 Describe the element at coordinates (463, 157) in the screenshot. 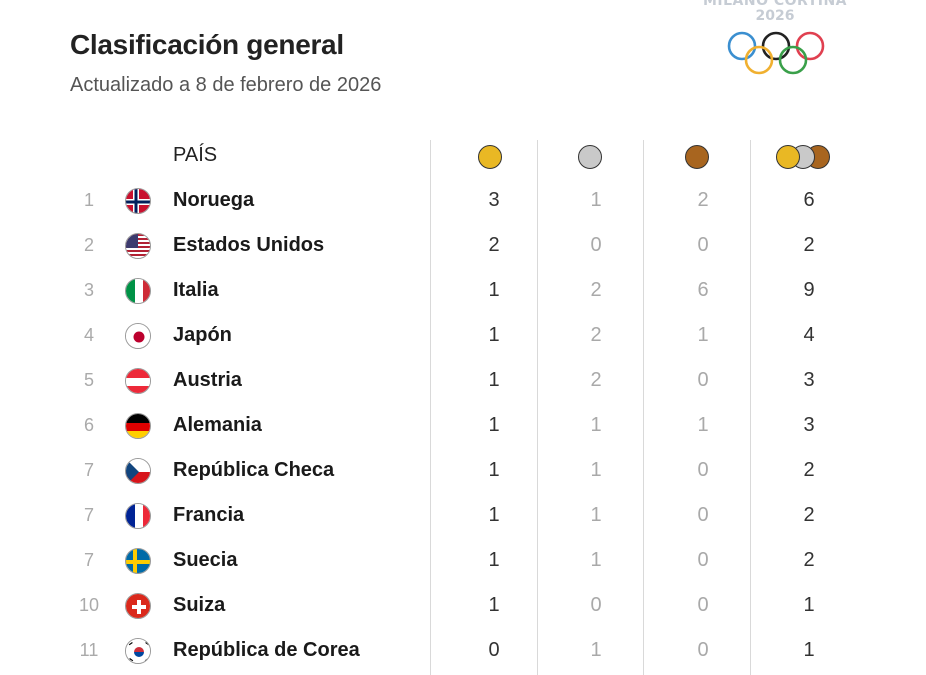

I see `table-header: PAÍS` at that location.